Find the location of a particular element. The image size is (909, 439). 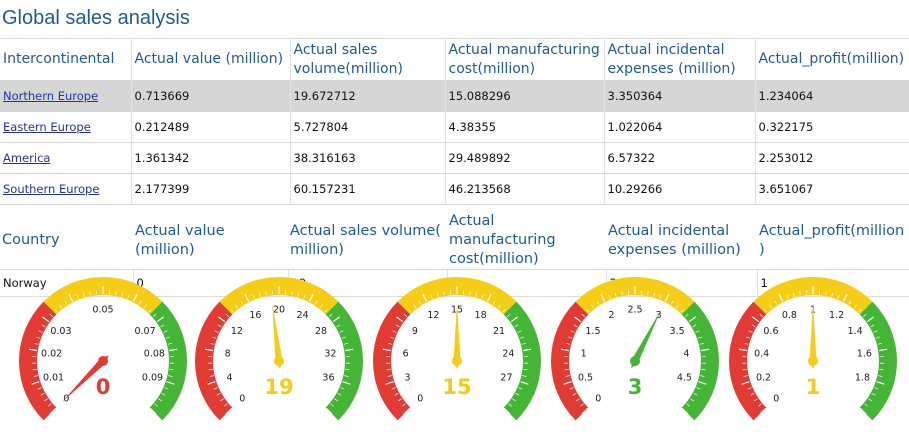

region-link: Northern Europe is located at coordinates (51, 96).